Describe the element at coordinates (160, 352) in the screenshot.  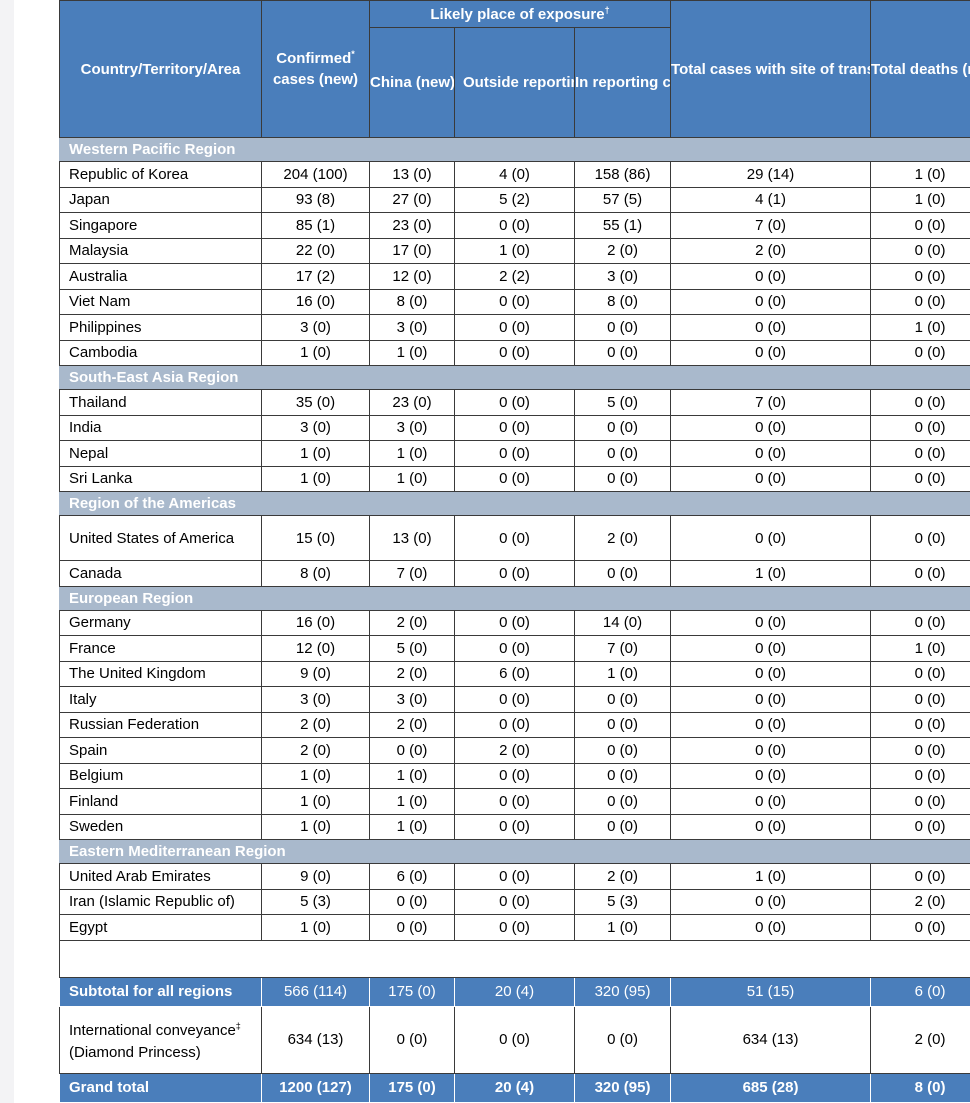
I see `country-cell: Cambodia` at that location.